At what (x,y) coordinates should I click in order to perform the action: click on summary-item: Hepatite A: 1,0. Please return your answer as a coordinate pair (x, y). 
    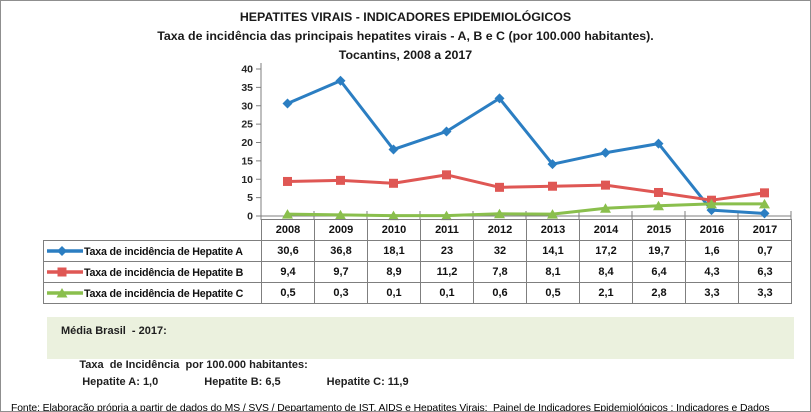
    Looking at the image, I should click on (120, 382).